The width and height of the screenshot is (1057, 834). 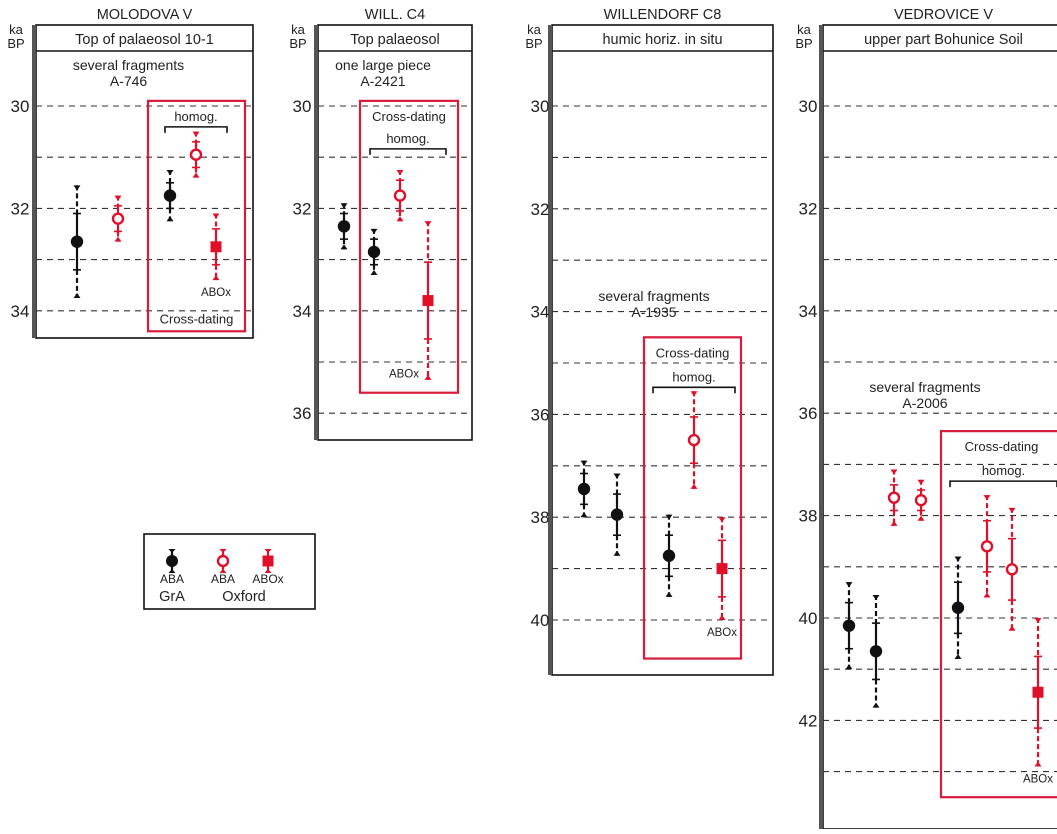 I want to click on cross-dating-label: Cross-dating, so click(x=693, y=352).